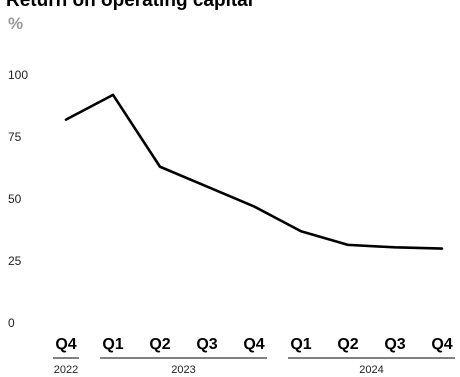 The width and height of the screenshot is (460, 377). Describe the element at coordinates (18, 75) in the screenshot. I see `y-tick-label: 100` at that location.